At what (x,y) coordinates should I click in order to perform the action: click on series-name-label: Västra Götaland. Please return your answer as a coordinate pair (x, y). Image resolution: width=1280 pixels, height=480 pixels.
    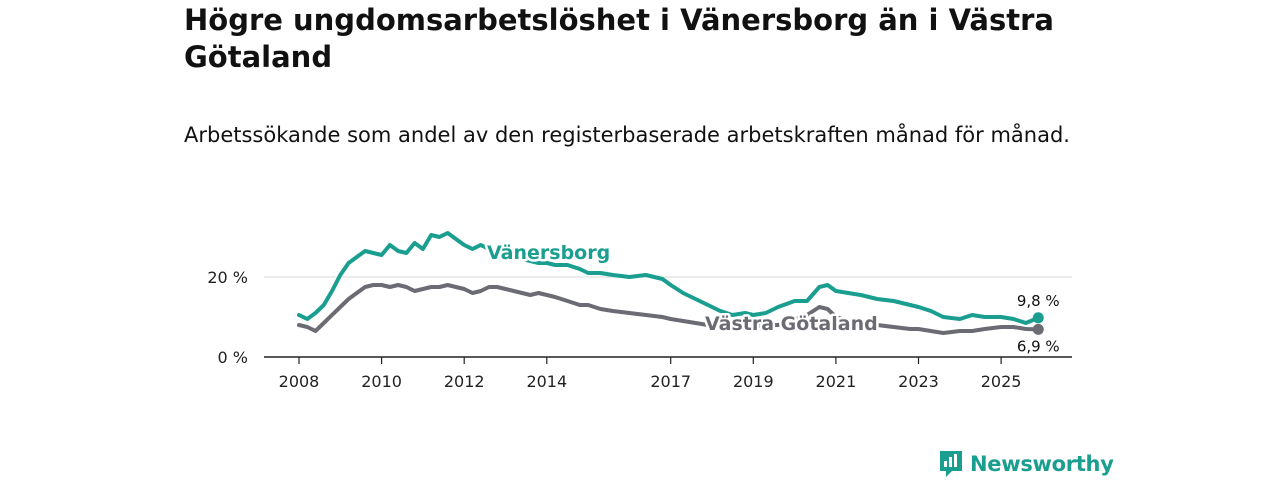
    Looking at the image, I should click on (791, 324).